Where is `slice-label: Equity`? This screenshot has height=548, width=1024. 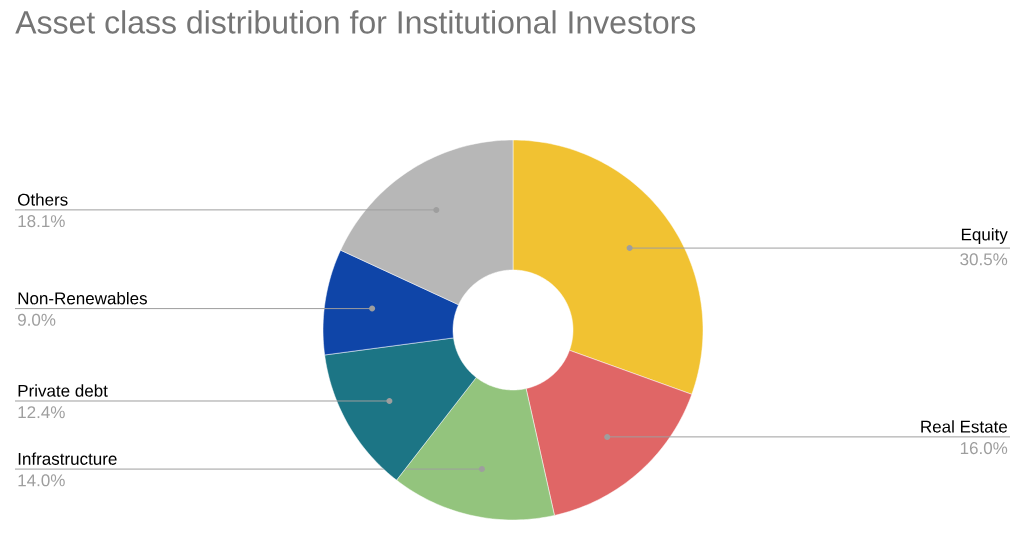 slice-label: Equity is located at coordinates (984, 236).